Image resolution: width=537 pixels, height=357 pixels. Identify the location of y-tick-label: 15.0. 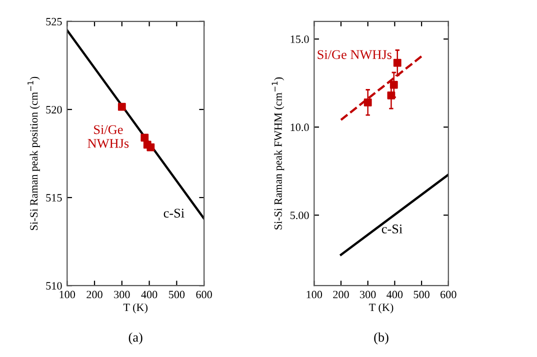
(299, 40).